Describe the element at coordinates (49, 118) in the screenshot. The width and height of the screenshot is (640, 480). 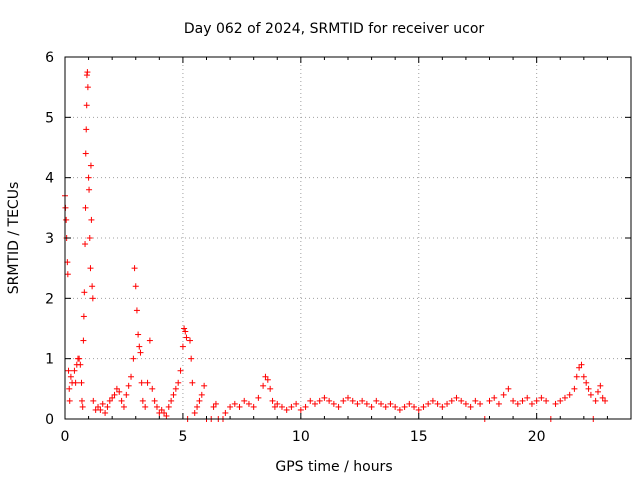
I see `y-tick-label: 5` at that location.